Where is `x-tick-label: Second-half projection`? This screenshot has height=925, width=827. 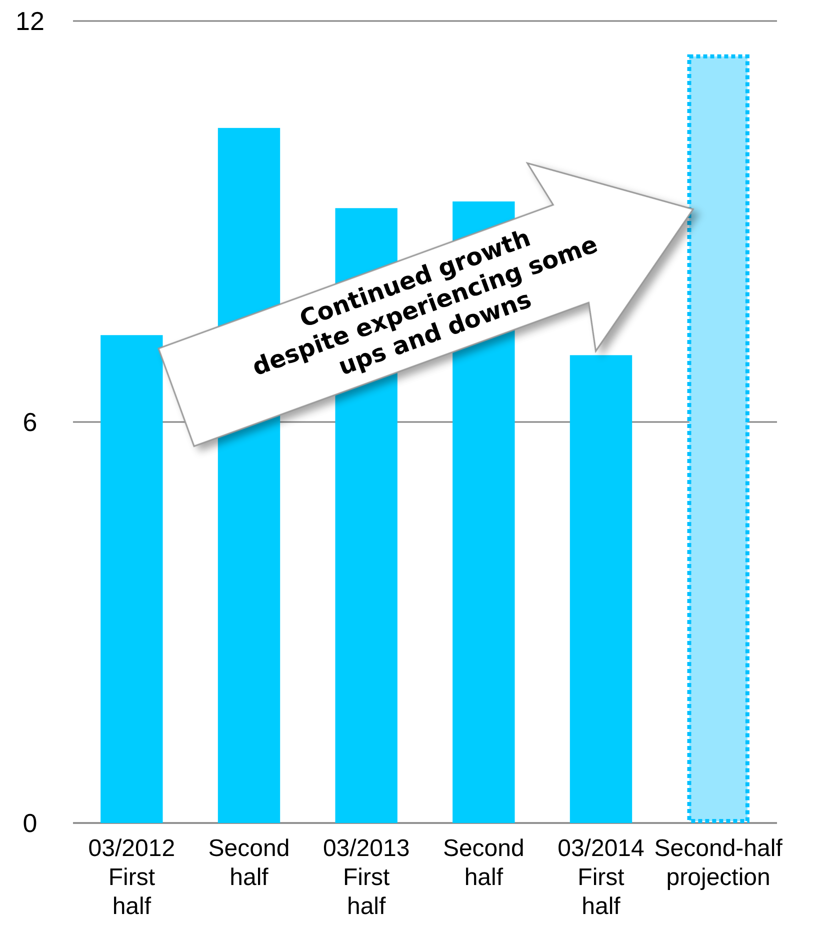 x-tick-label: Second-half projection is located at coordinates (718, 863).